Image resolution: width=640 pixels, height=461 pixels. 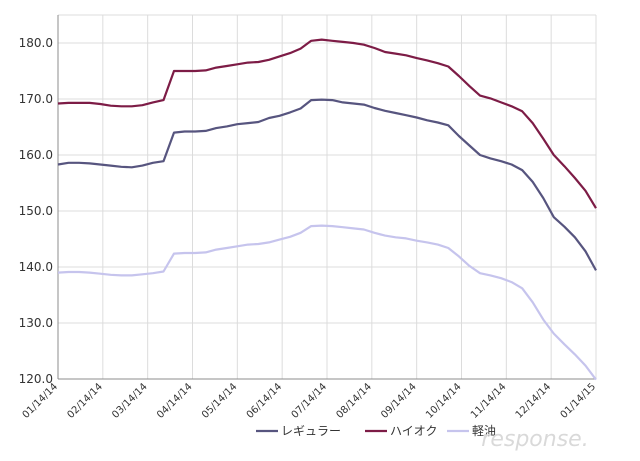 I want to click on watermark-text: response., so click(x=534, y=439).